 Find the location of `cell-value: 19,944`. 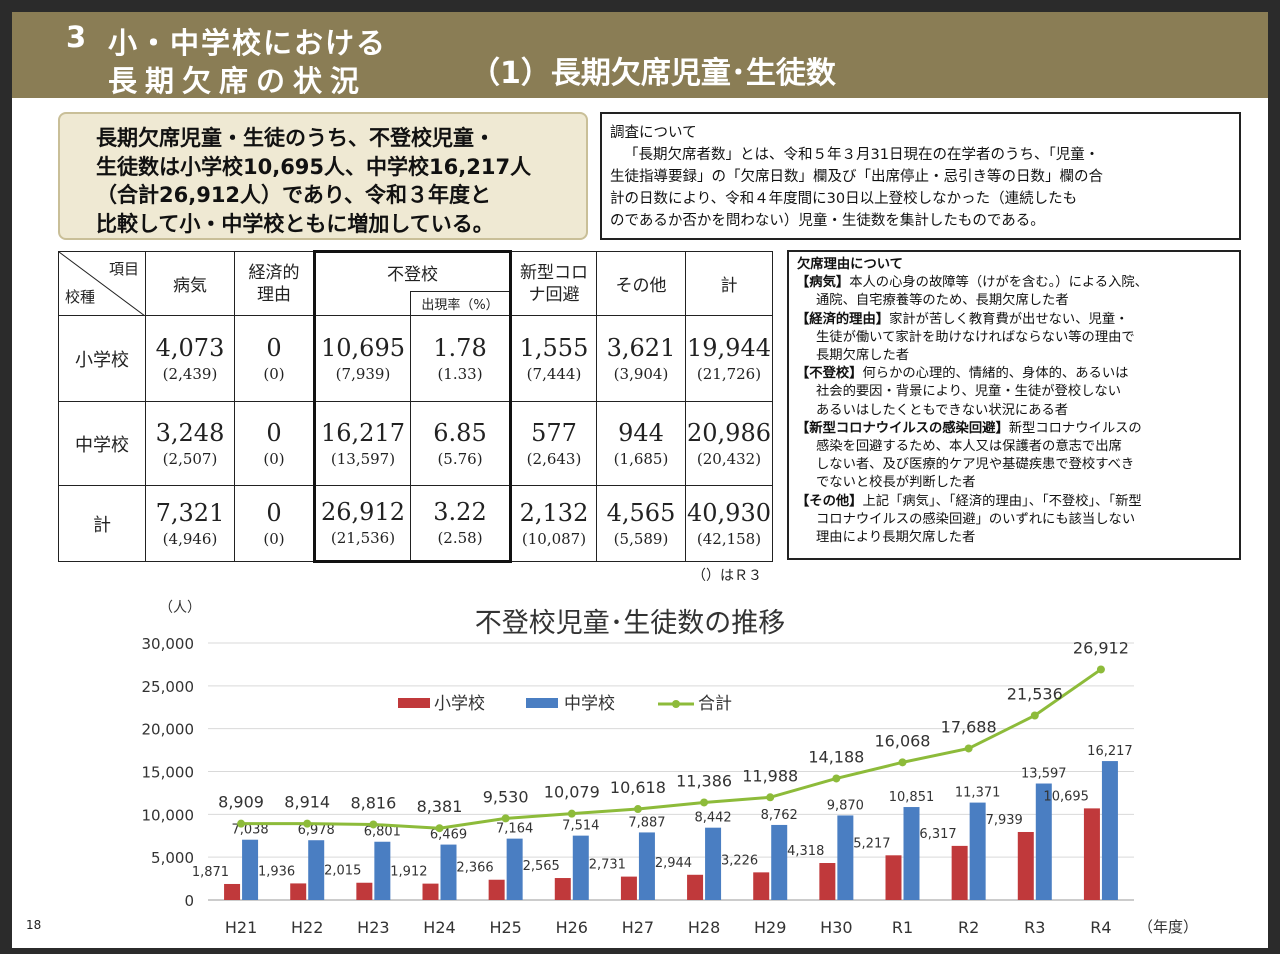

cell-value: 19,944 is located at coordinates (729, 347).